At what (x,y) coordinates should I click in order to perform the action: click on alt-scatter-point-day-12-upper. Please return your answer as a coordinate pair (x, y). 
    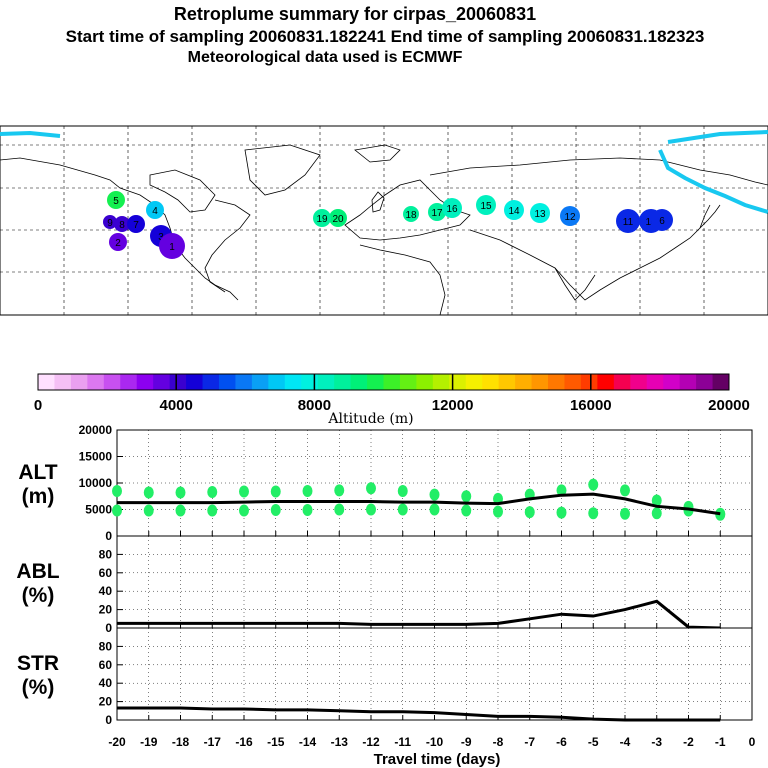
    Looking at the image, I should click on (371, 488).